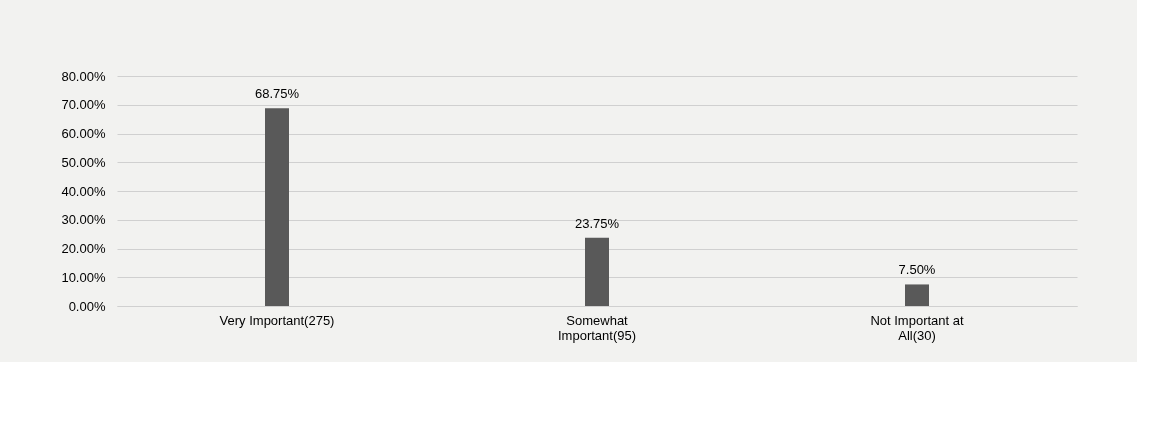 This screenshot has height=435, width=1173. Describe the element at coordinates (83, 133) in the screenshot. I see `y-tick-label: 60.00%` at that location.